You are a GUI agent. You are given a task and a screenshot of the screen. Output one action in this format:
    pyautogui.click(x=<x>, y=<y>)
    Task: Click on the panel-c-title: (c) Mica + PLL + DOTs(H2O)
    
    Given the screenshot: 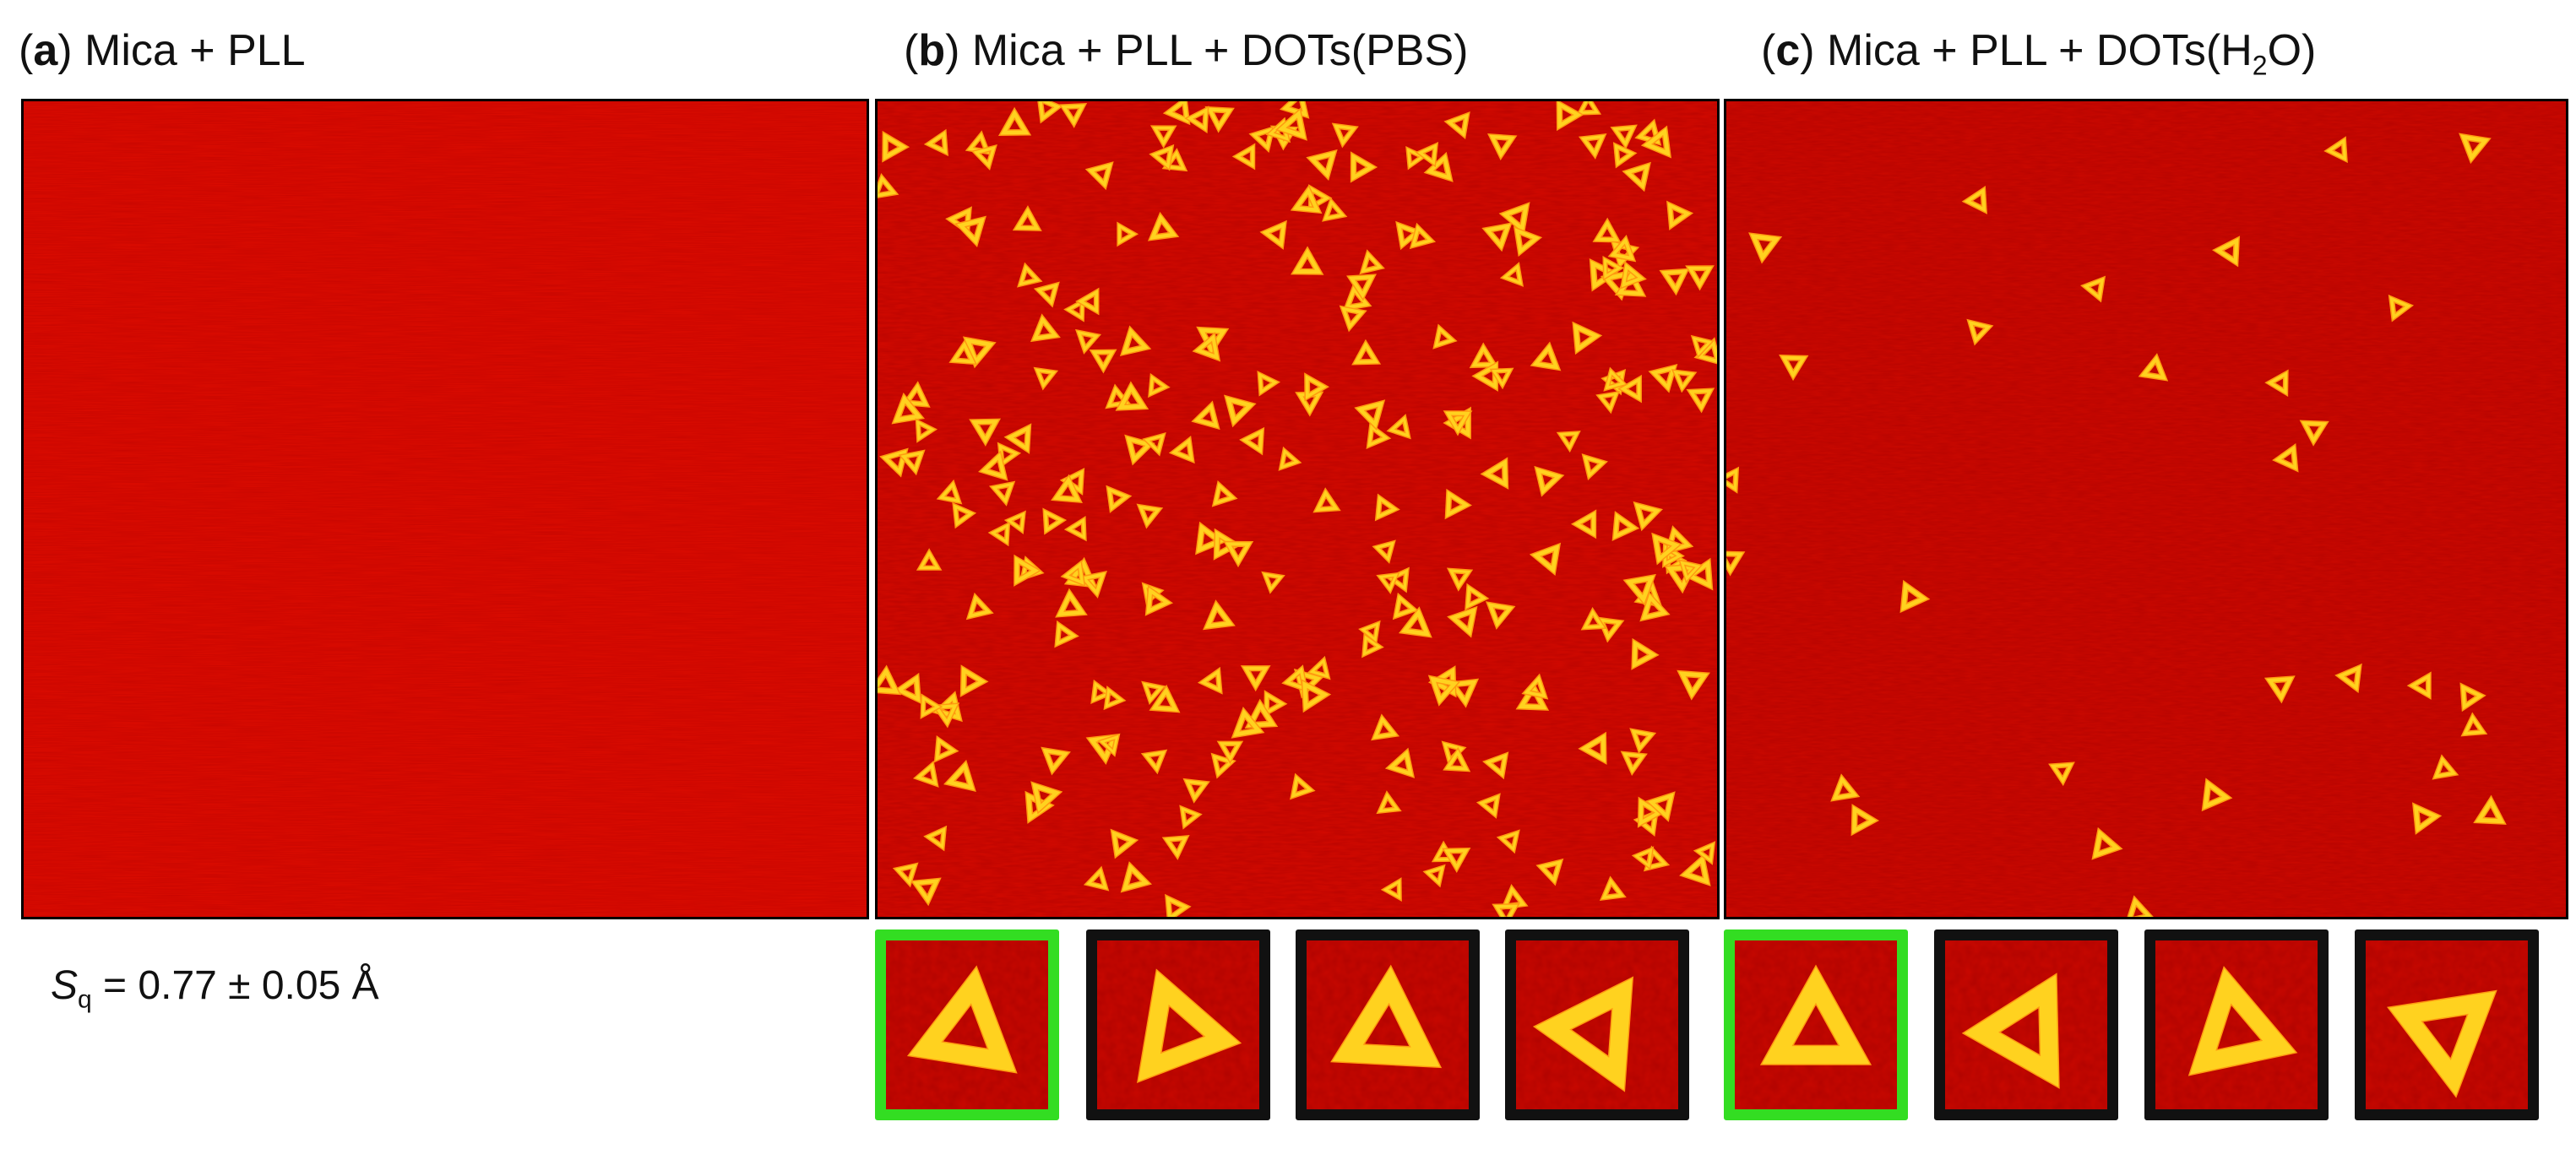 What is the action you would take?
    pyautogui.click(x=2039, y=53)
    